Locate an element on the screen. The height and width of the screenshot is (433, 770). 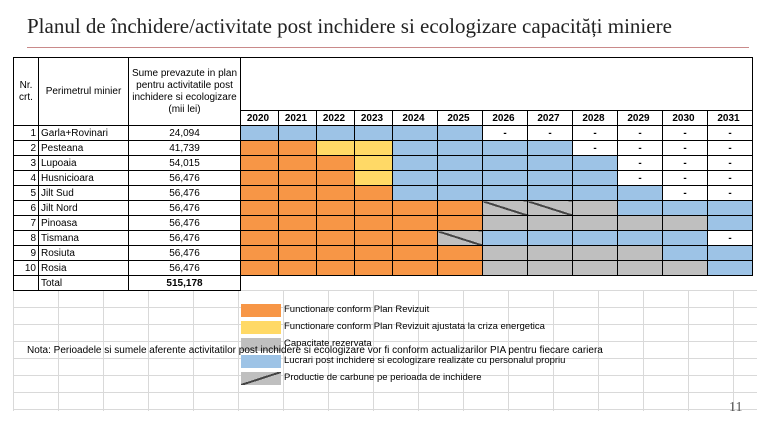
total-value: 515,178 is located at coordinates (184, 283).